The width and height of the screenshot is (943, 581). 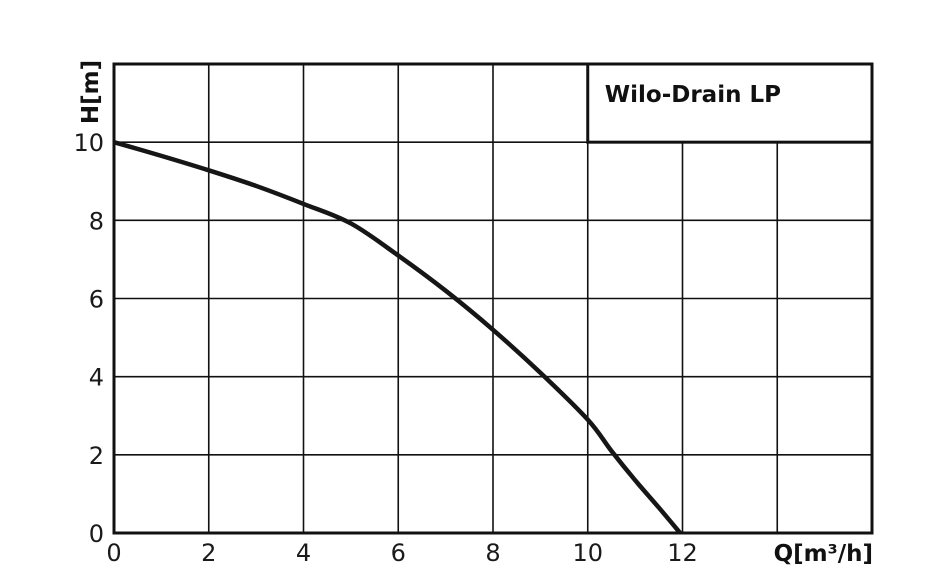 What do you see at coordinates (823, 554) in the screenshot?
I see `x-axis-label: Q[m³/h]` at bounding box center [823, 554].